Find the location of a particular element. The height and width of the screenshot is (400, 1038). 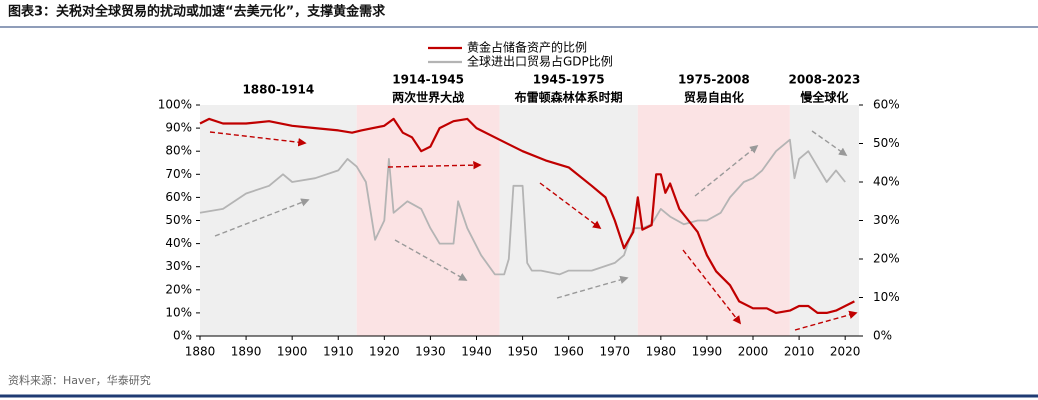

y2-tick-label: 10% is located at coordinates (886, 297).